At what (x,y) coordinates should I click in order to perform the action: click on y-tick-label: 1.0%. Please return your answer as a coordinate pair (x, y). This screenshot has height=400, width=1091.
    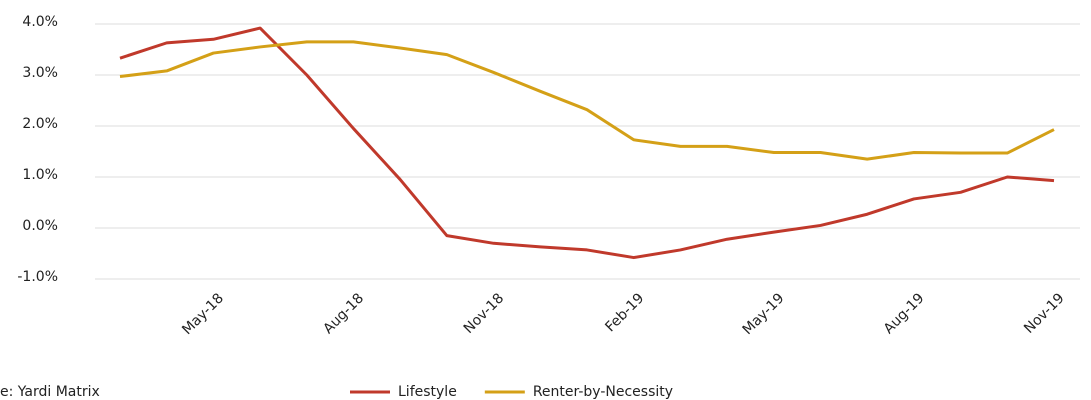
    Looking at the image, I should click on (40, 175).